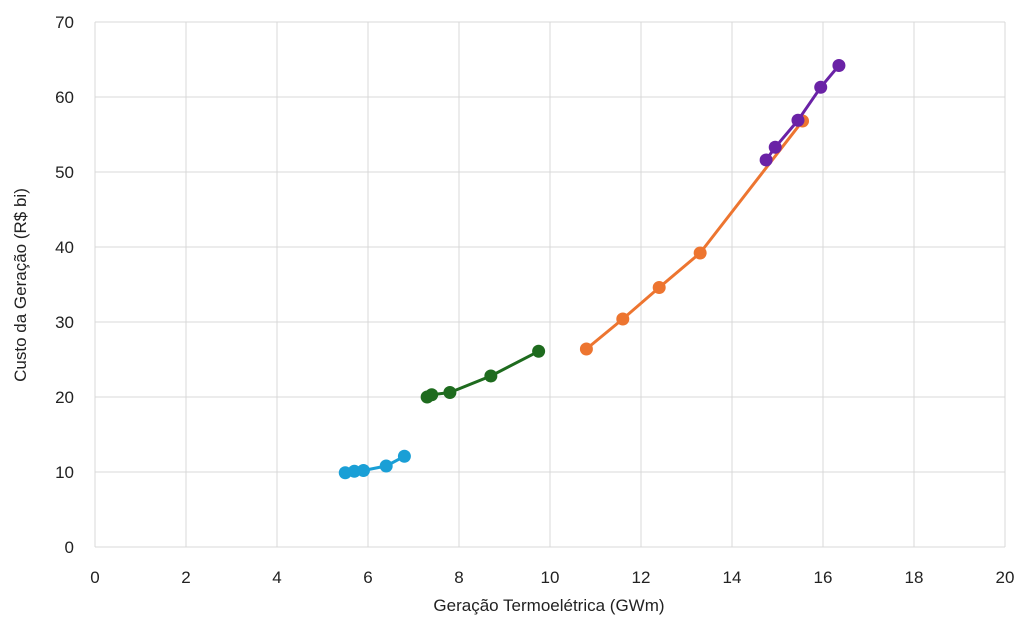  I want to click on series-line, so click(483, 374).